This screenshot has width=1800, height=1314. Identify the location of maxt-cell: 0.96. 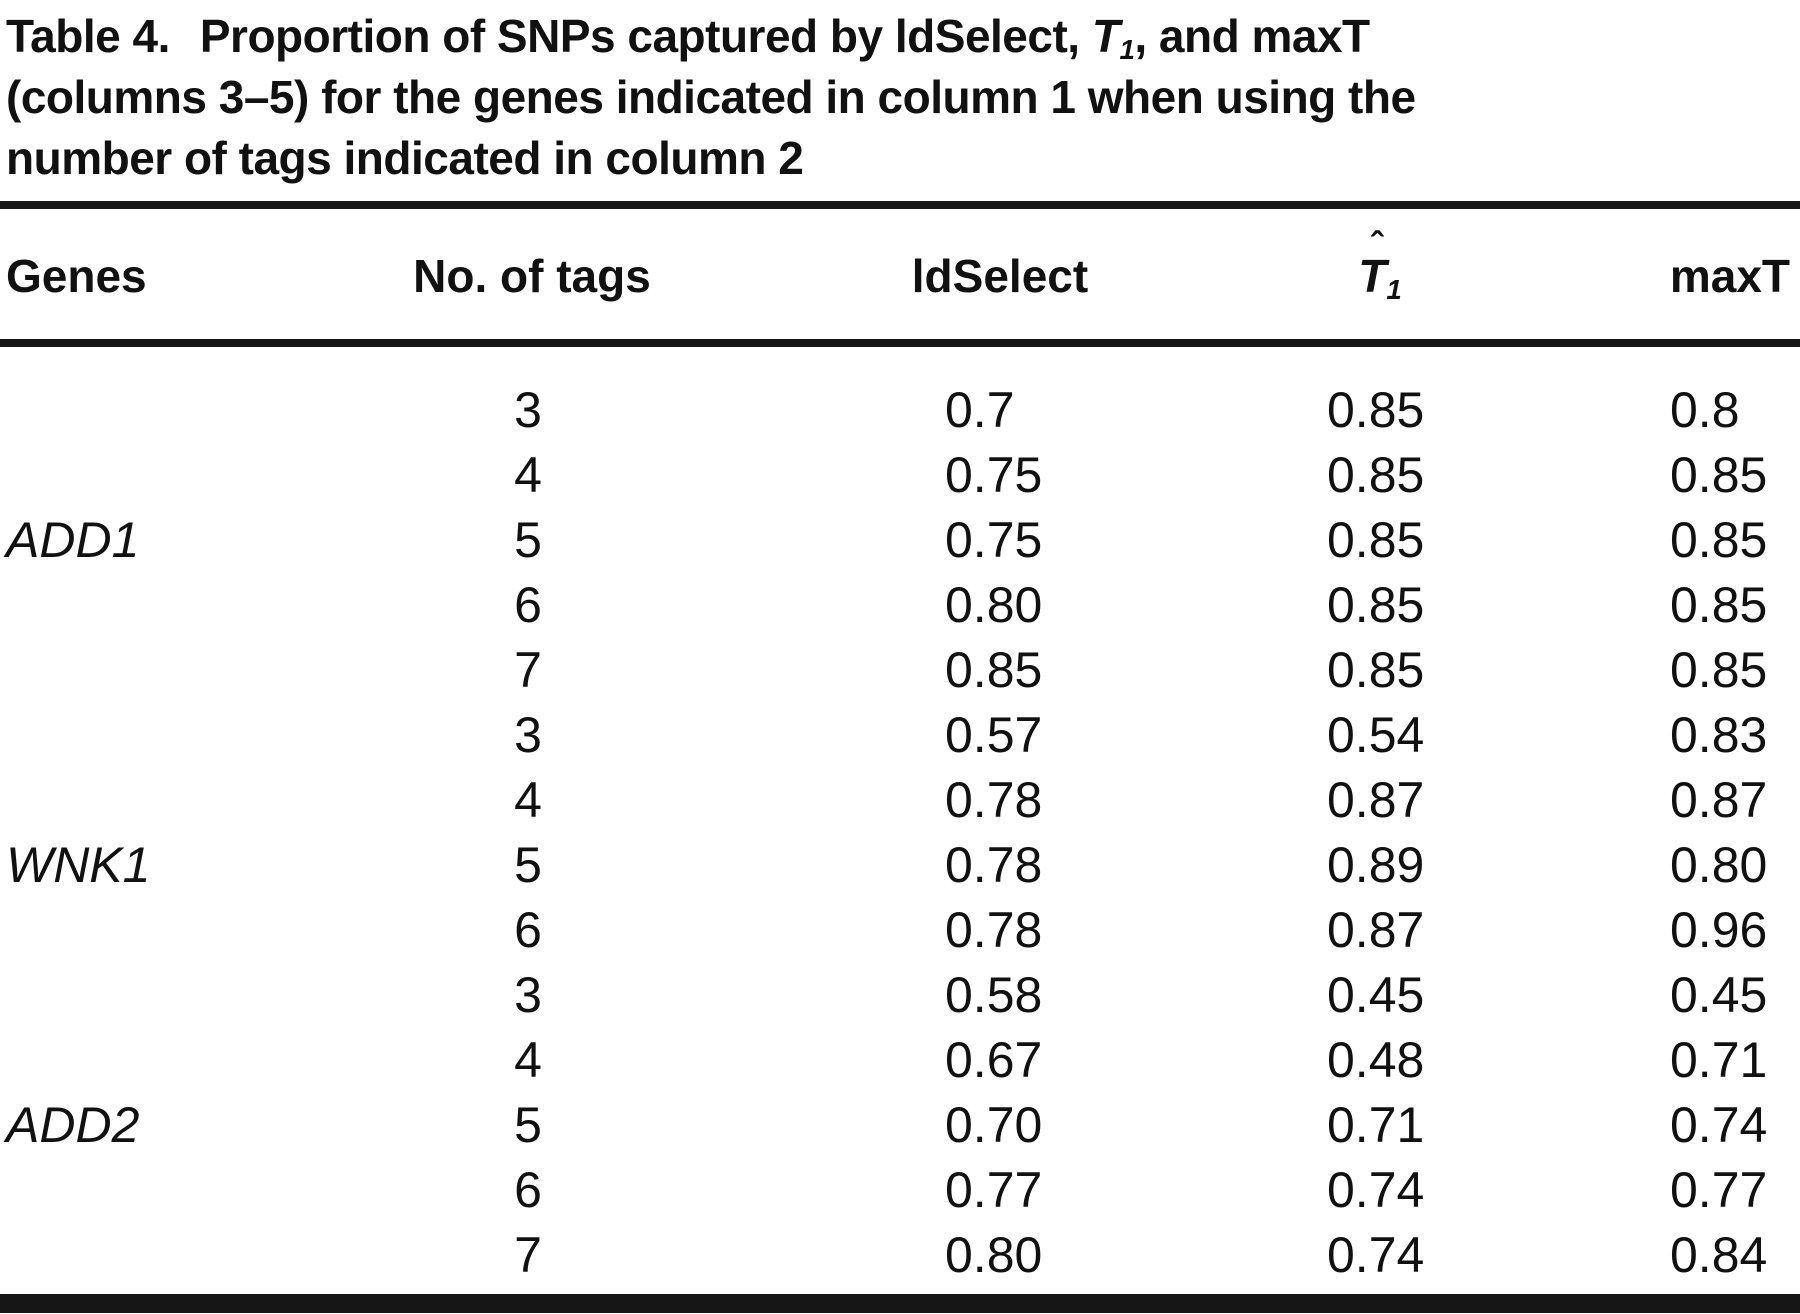
(1719, 930).